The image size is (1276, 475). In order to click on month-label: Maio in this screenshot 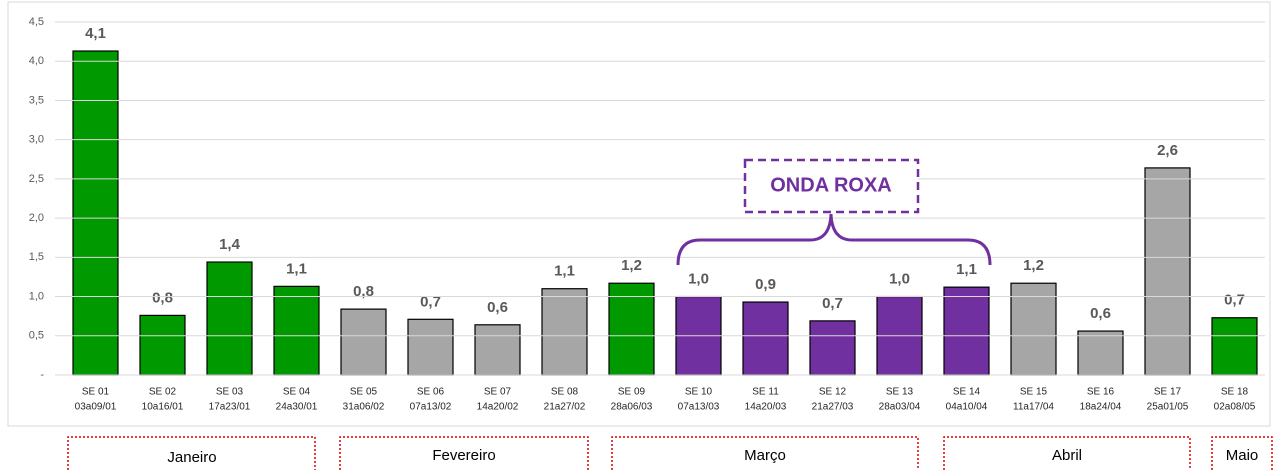, I will do `click(1242, 455)`.